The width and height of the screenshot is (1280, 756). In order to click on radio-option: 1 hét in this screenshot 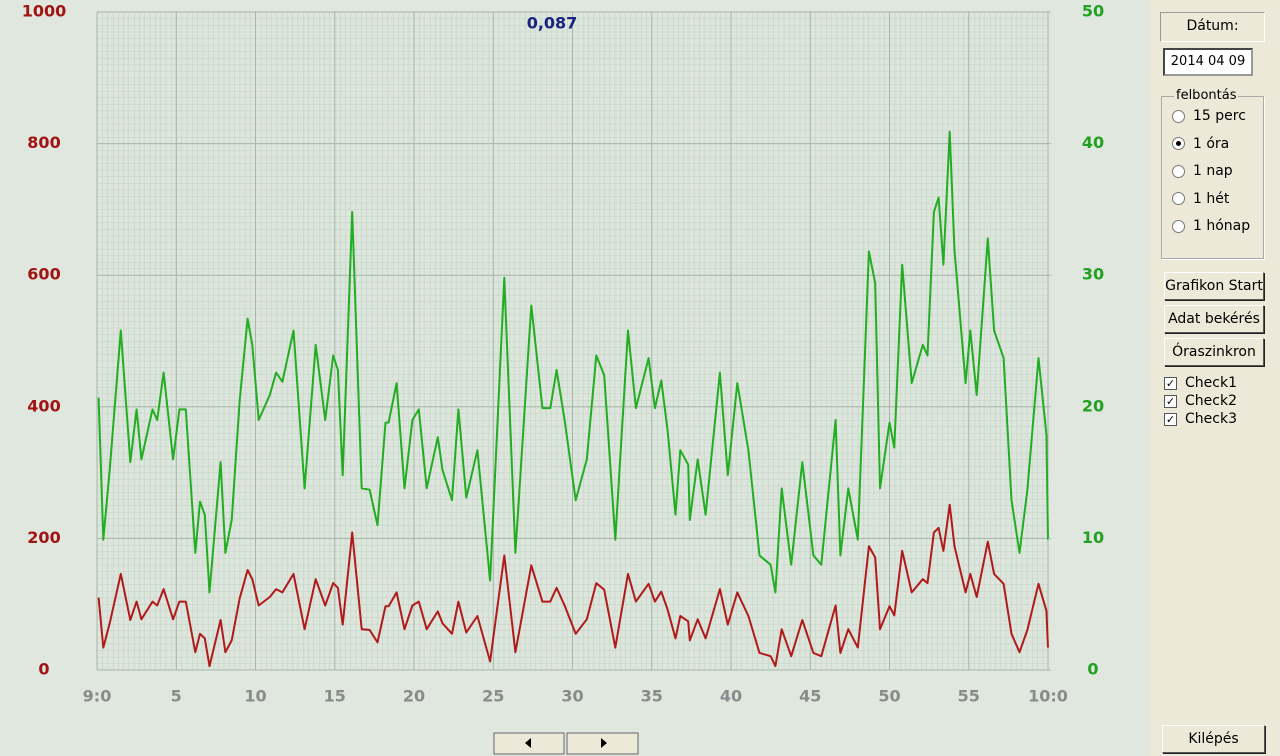, I will do `click(1200, 199)`.